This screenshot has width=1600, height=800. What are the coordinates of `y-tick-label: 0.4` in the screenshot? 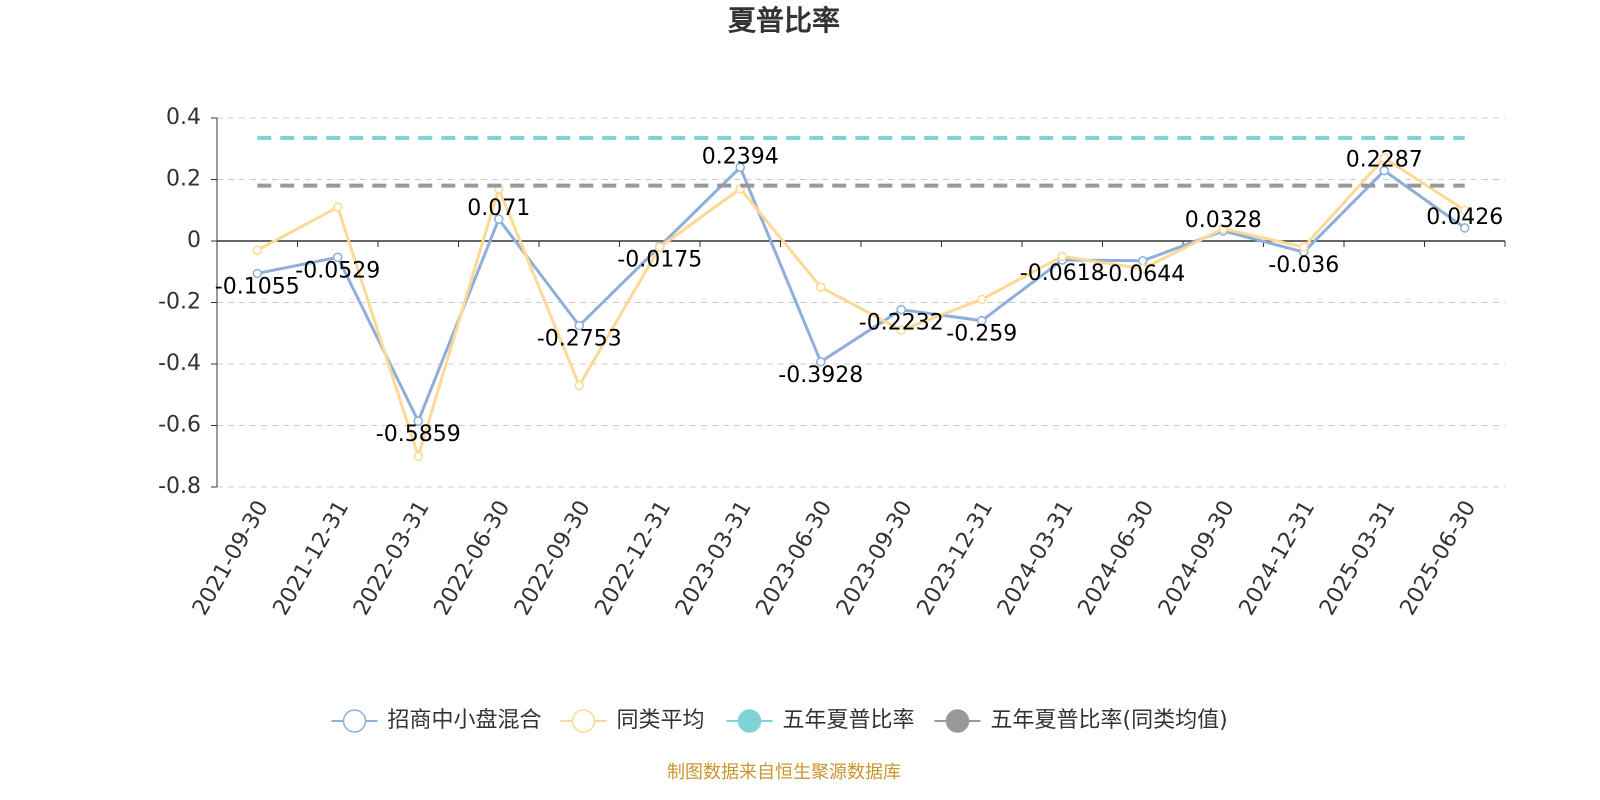 It's located at (183, 117).